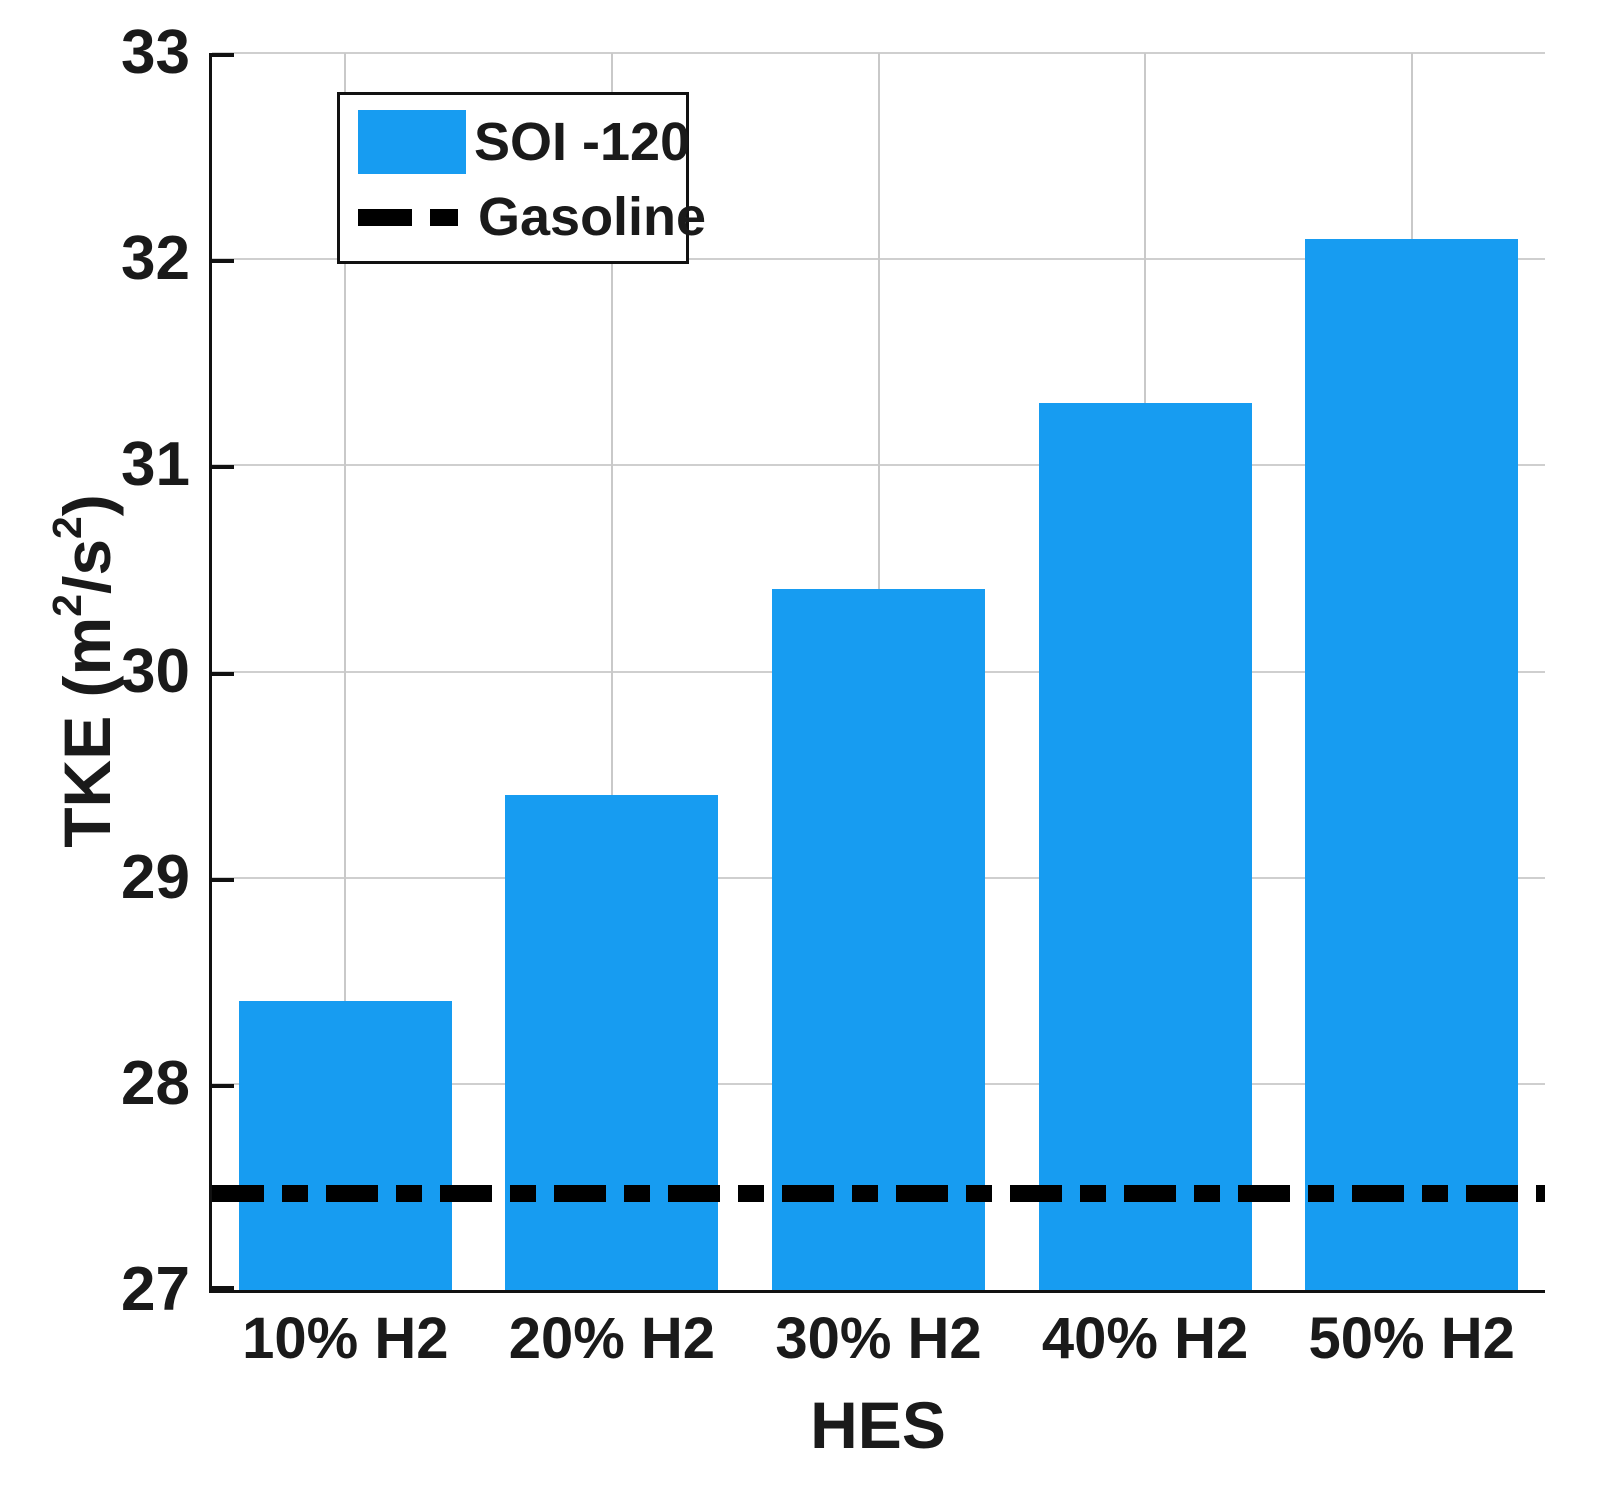 The width and height of the screenshot is (1621, 1490). Describe the element at coordinates (155, 671) in the screenshot. I see `y-tick-label: 30` at that location.